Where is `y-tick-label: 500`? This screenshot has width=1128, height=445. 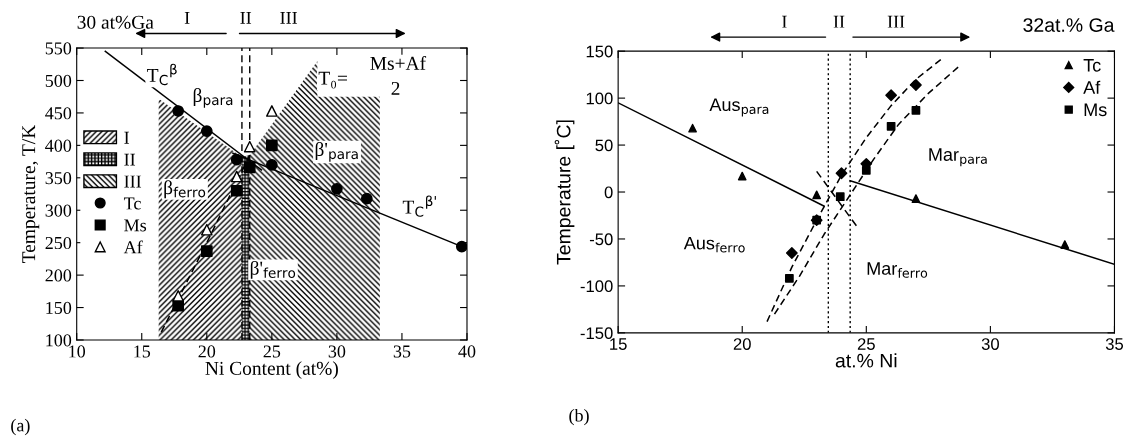
y-tick-label: 500 is located at coordinates (58, 80).